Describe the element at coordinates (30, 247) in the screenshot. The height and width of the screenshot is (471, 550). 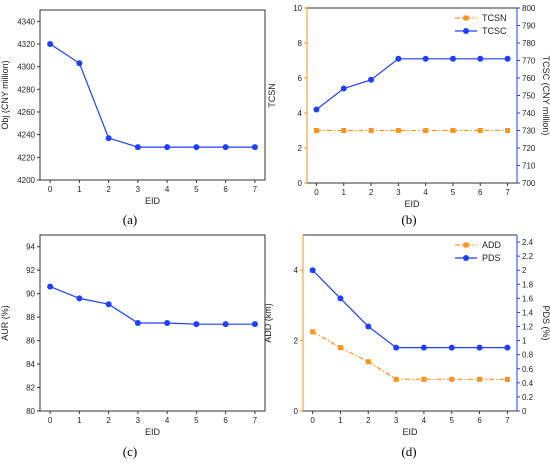
I see `y-tick-label: 94` at that location.